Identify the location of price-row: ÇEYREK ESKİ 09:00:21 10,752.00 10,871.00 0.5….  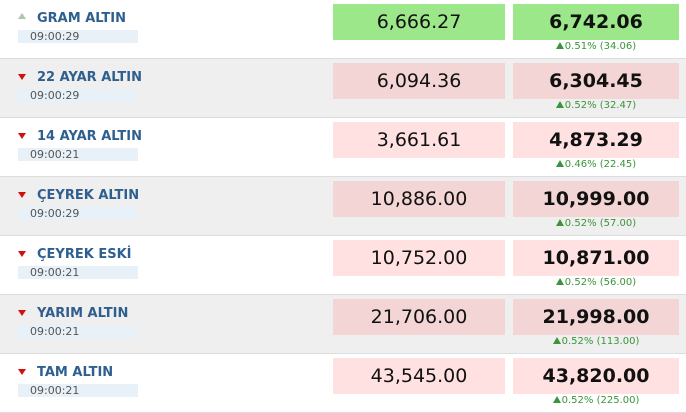
(343, 265).